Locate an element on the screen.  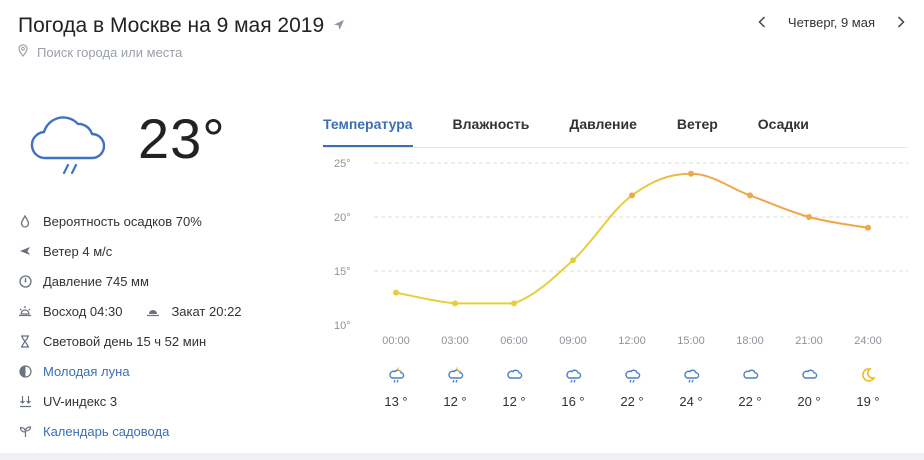
hourly-temp: 24 ° is located at coordinates (690, 401).